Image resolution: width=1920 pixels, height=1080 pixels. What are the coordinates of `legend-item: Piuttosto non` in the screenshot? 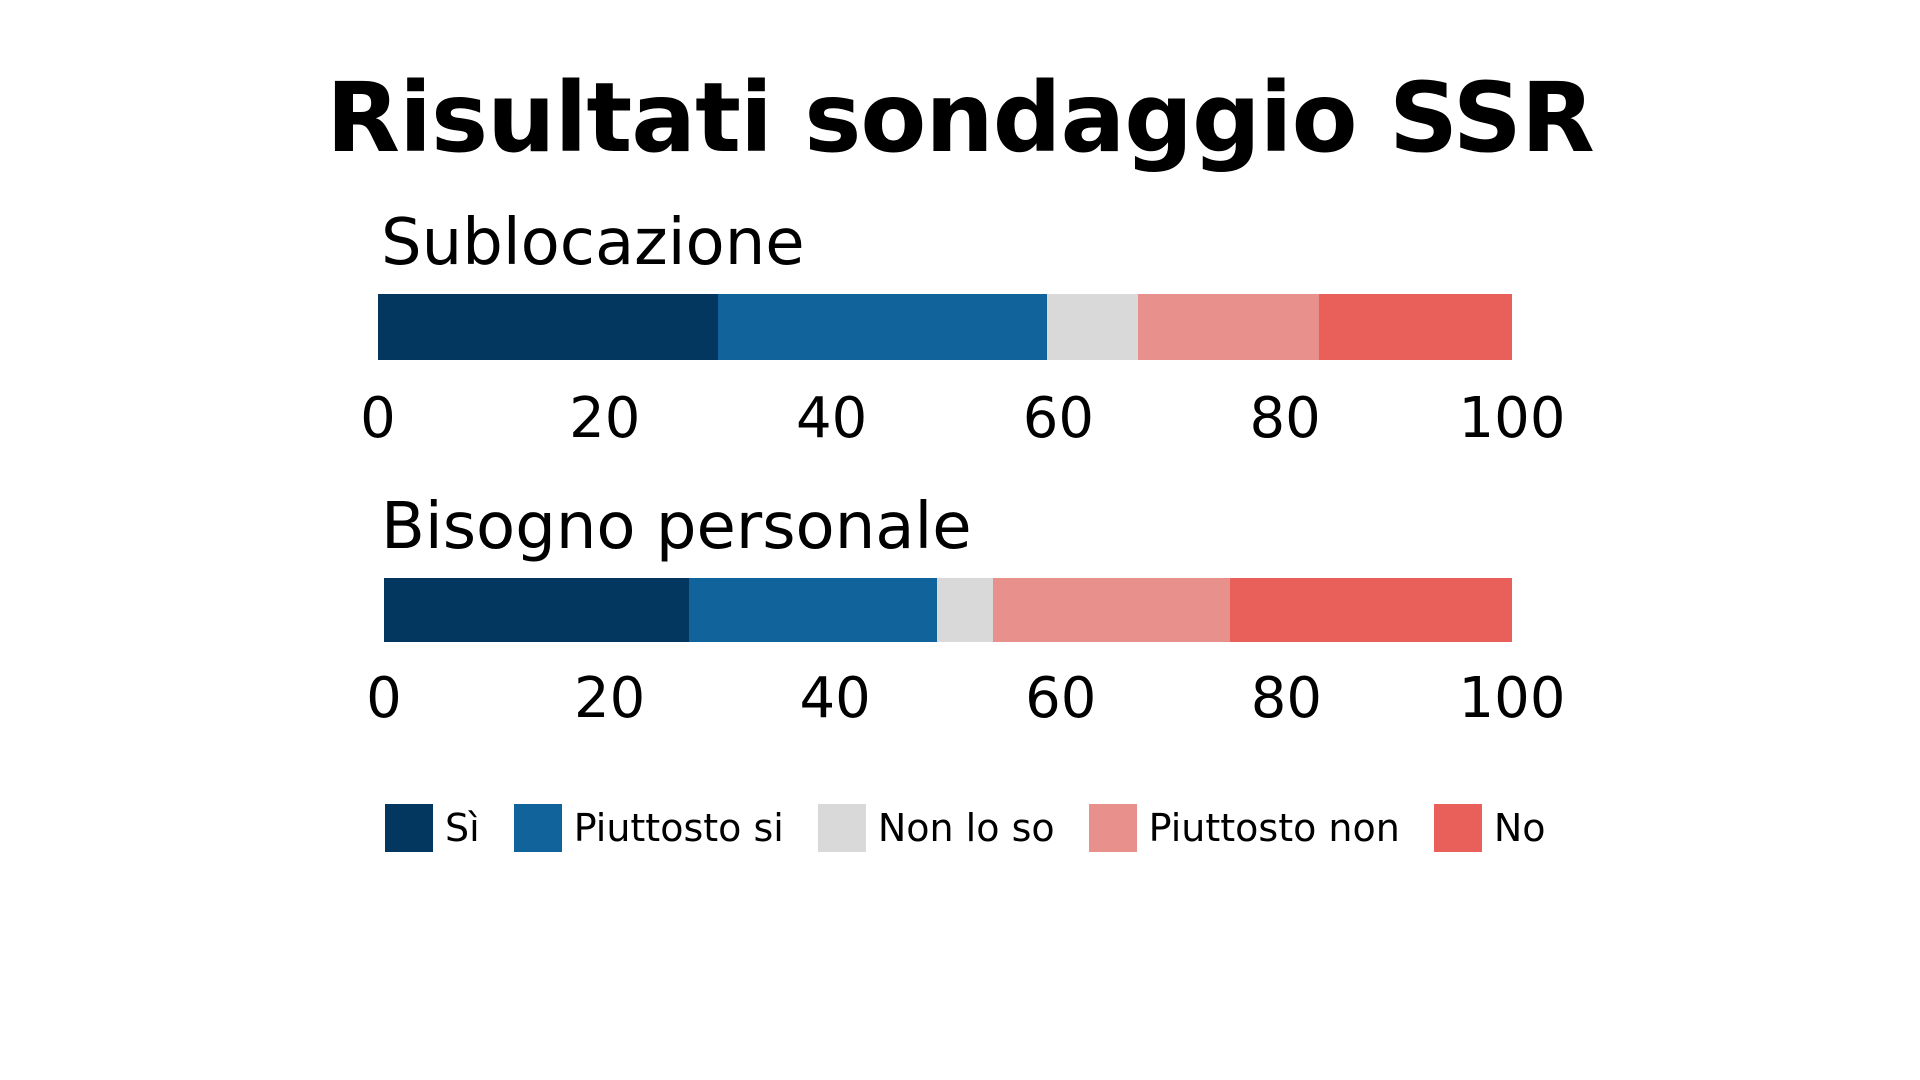 It's located at (1244, 828).